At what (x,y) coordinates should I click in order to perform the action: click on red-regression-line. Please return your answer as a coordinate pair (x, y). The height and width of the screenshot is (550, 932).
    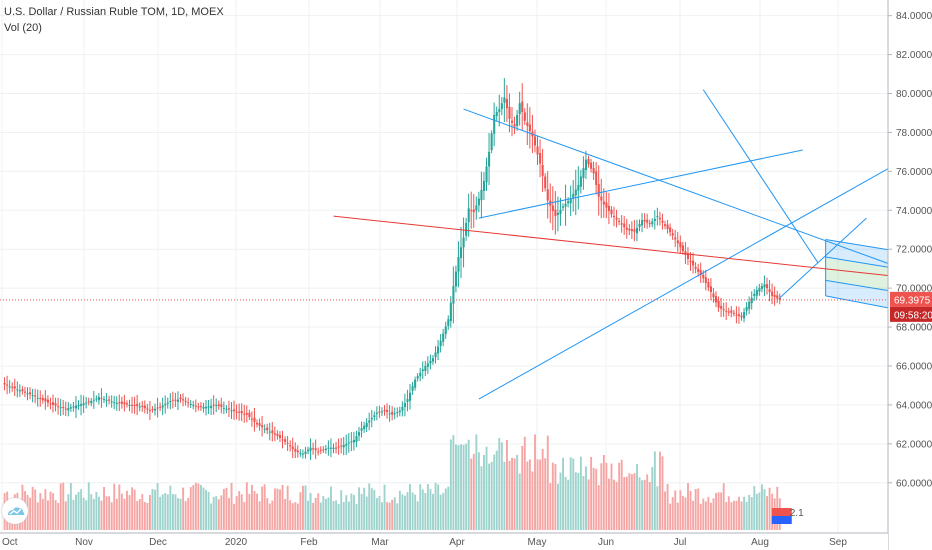
    Looking at the image, I should click on (615, 246).